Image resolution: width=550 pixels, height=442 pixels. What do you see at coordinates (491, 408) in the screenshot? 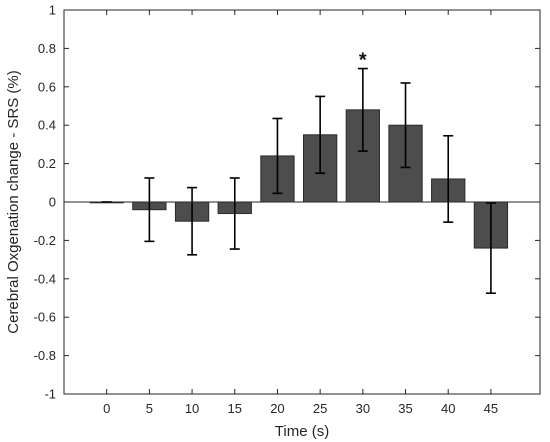
I see `x-tick-label: 45` at bounding box center [491, 408].